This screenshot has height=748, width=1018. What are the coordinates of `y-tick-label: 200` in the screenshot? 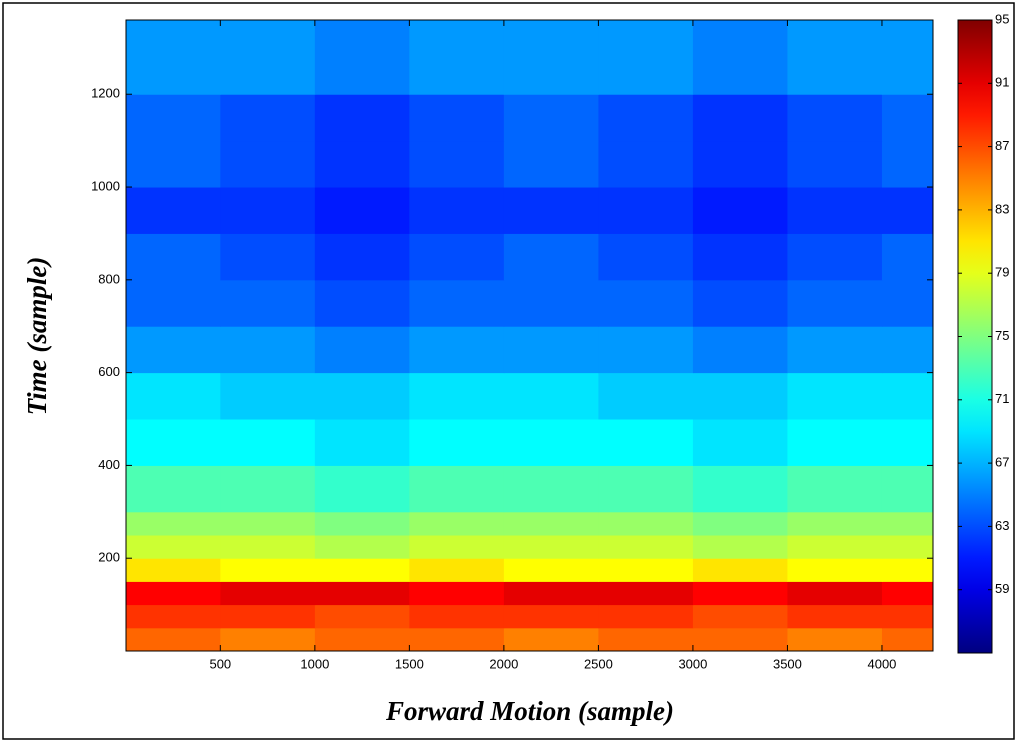 It's located at (109, 557).